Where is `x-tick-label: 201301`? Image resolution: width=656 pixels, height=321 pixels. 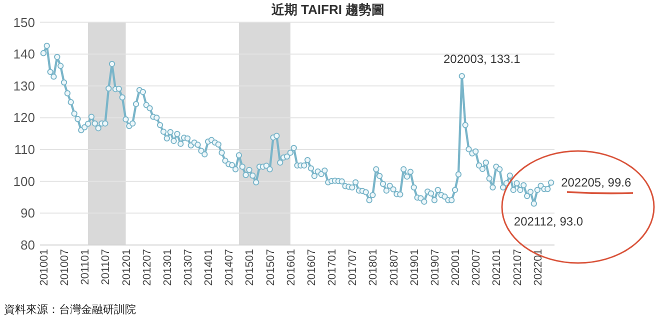
x-tick-label: 201301 is located at coordinates (168, 267).